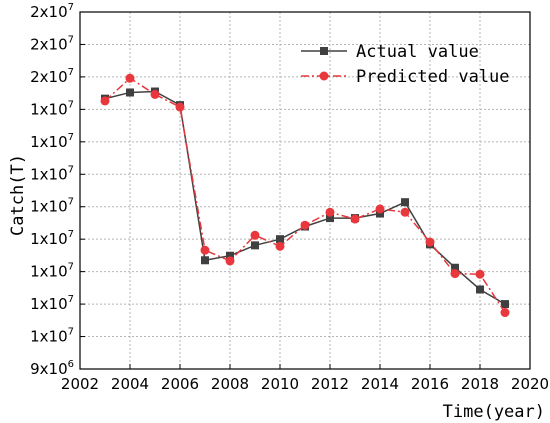 Image resolution: width=550 pixels, height=423 pixels. What do you see at coordinates (80, 384) in the screenshot?
I see `x-tick-label: 2002` at bounding box center [80, 384].